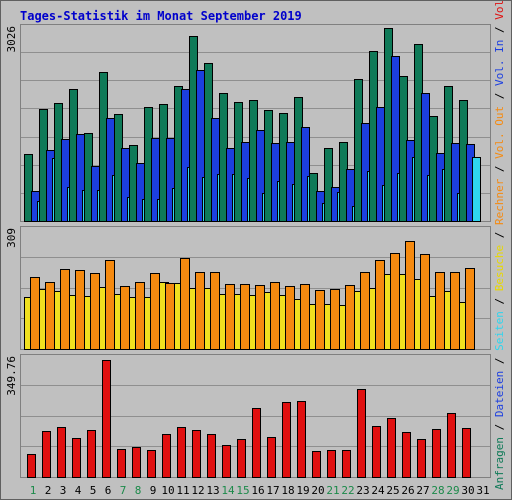 The height and width of the screenshot is (500, 512). What do you see at coordinates (33, 490) in the screenshot?
I see `day-label: 1` at bounding box center [33, 490].